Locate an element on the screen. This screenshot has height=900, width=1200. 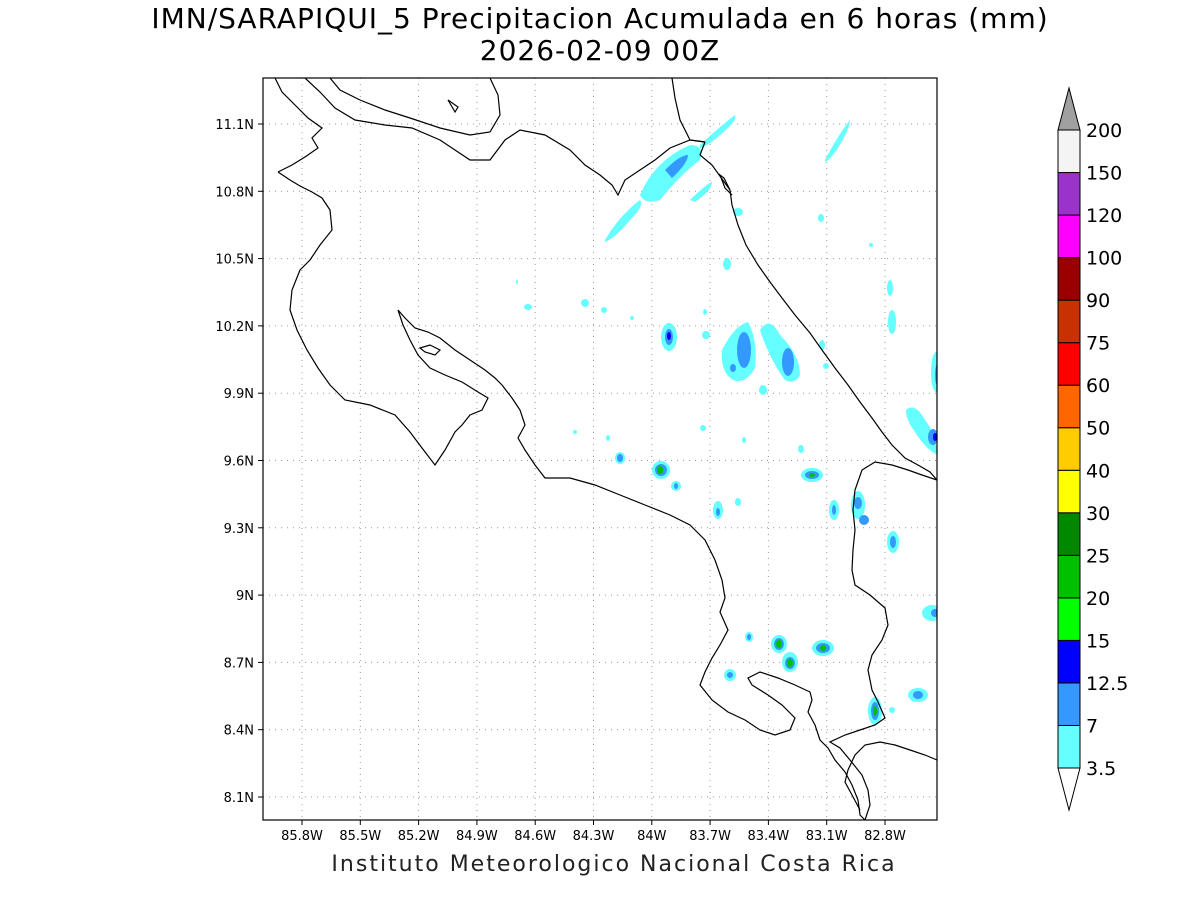
colorbar-level-label: 30 is located at coordinates (1098, 514).